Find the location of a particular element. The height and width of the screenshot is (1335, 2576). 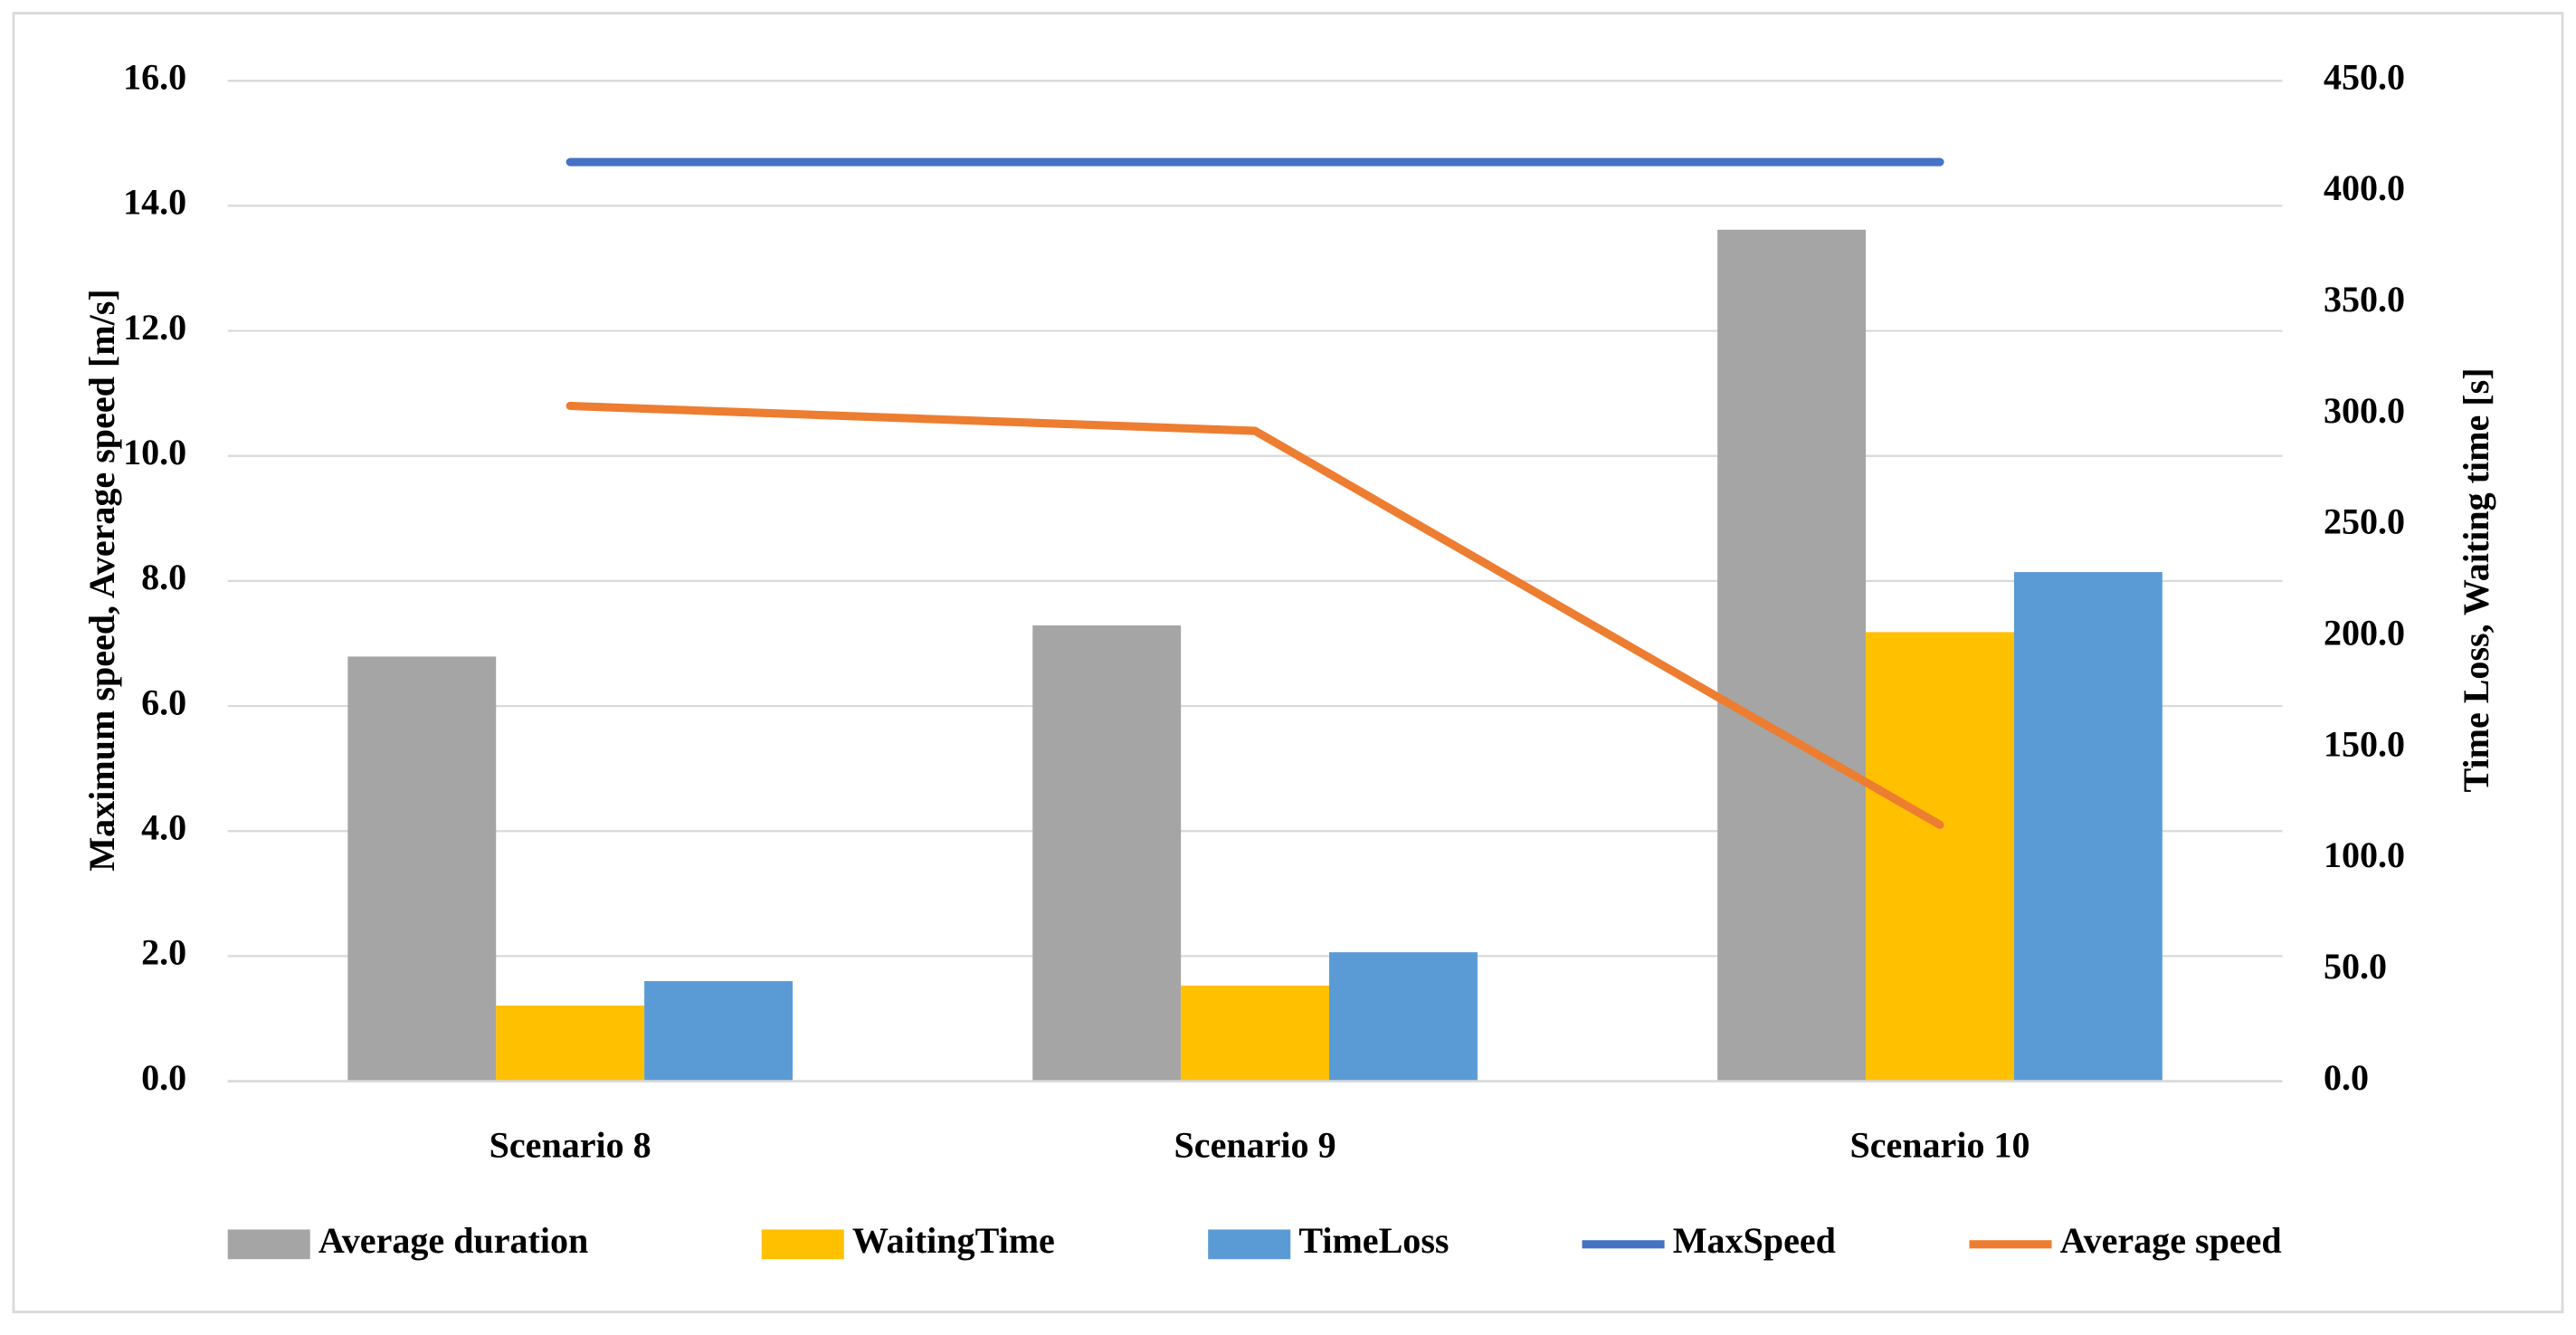

y-tick-label: 4.0 is located at coordinates (163, 827).